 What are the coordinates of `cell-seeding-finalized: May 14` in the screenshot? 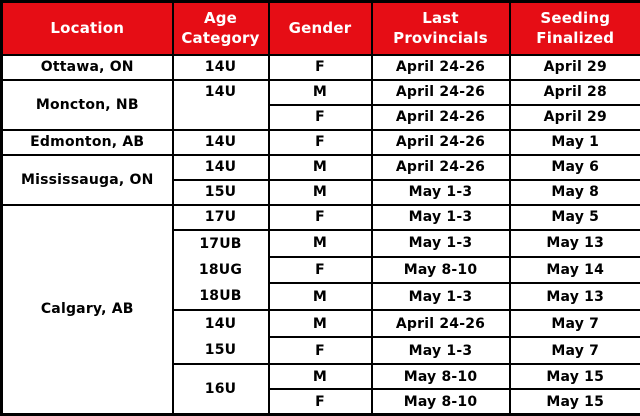 It's located at (574, 270).